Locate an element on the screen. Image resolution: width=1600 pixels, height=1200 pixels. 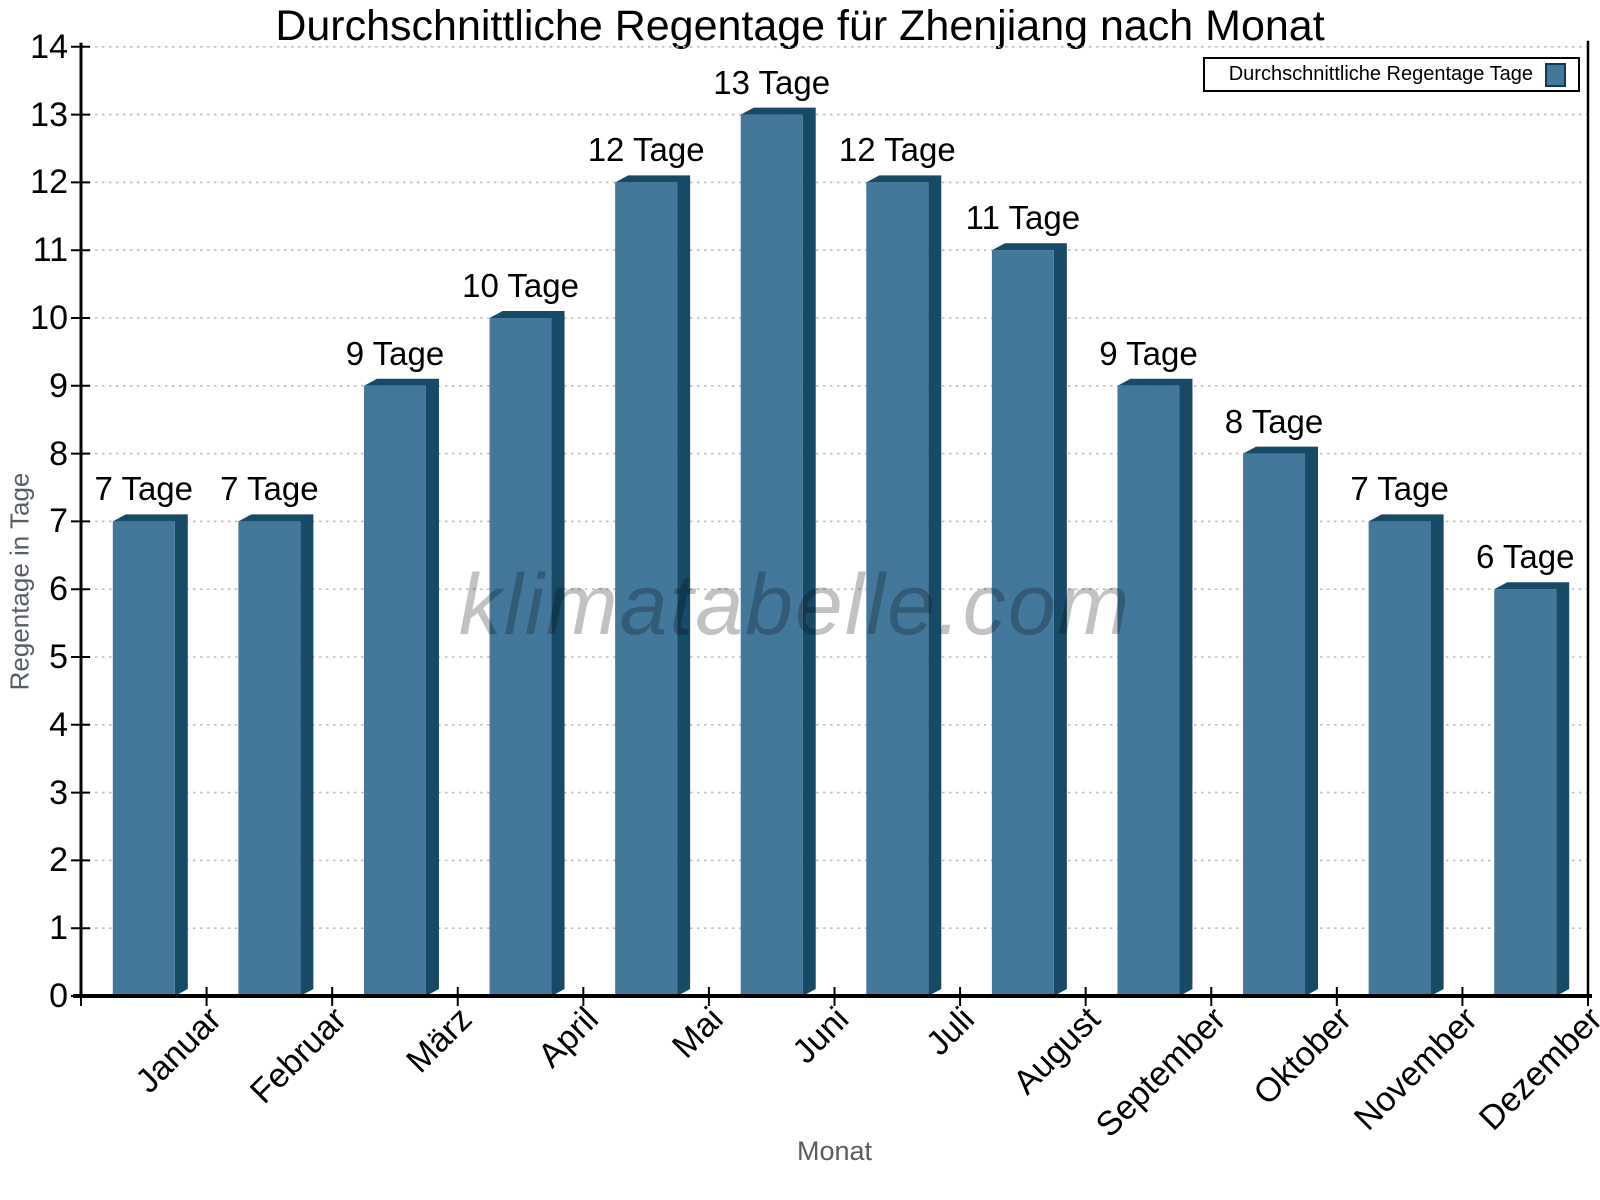
bar-februar is located at coordinates (269, 758).